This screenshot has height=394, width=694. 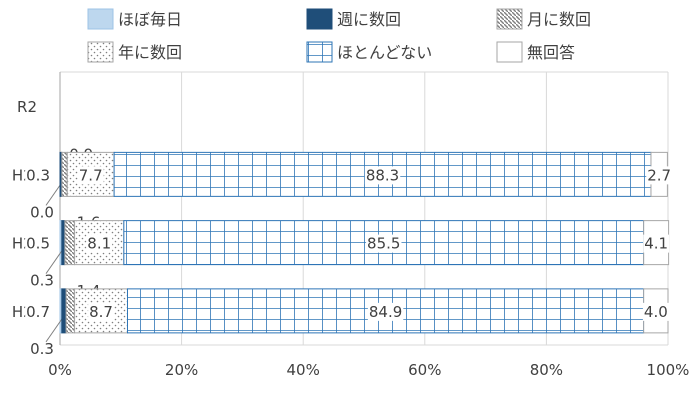 I want to click on legend-3-swatch, so click(x=509, y=19).